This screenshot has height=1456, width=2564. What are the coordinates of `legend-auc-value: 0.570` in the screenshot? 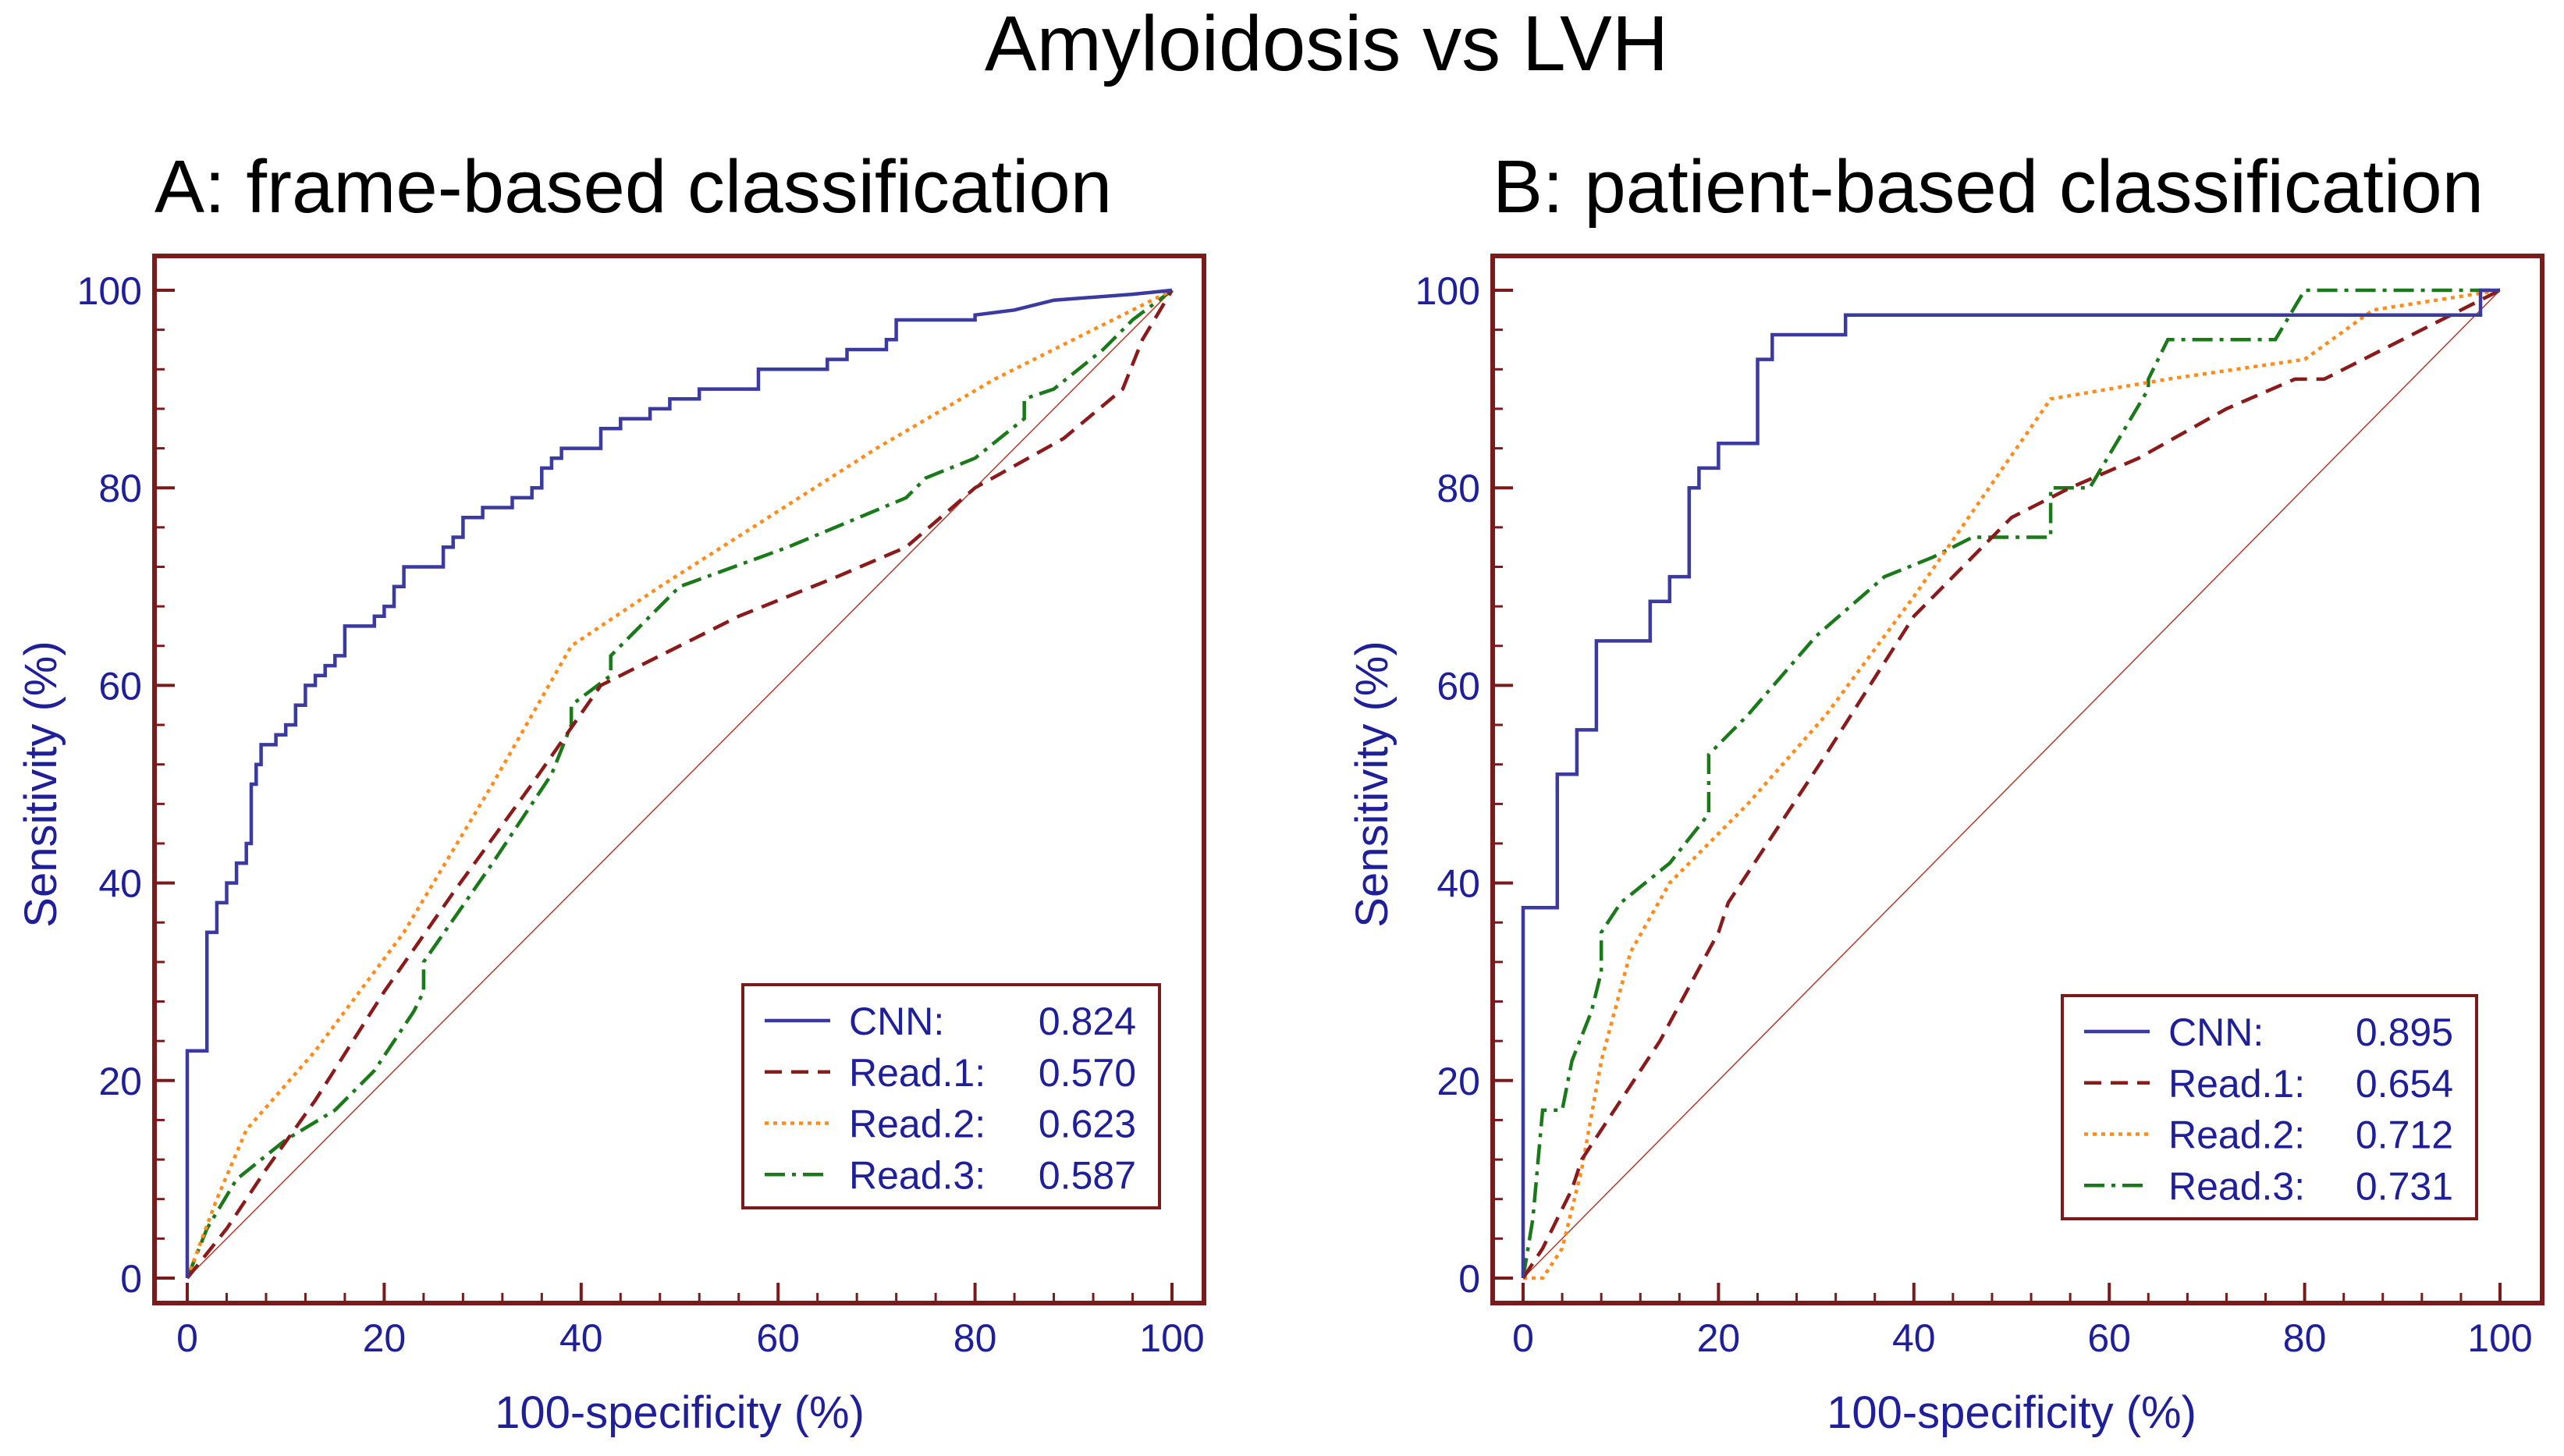 It's located at (1087, 1073).